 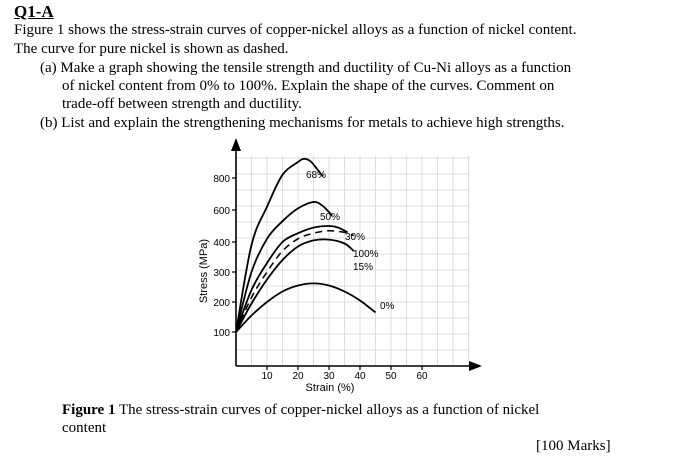 What do you see at coordinates (422, 376) in the screenshot?
I see `x-tick-label: 60` at bounding box center [422, 376].